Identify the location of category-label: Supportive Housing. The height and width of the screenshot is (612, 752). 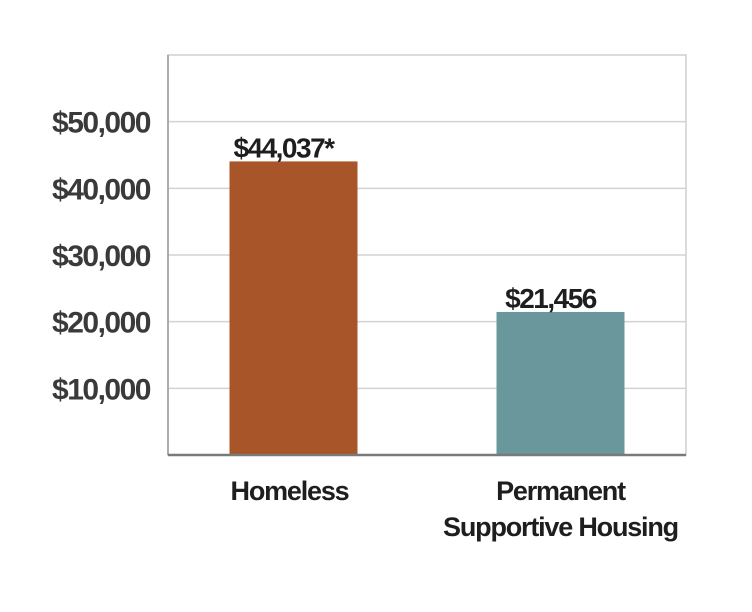
(560, 527).